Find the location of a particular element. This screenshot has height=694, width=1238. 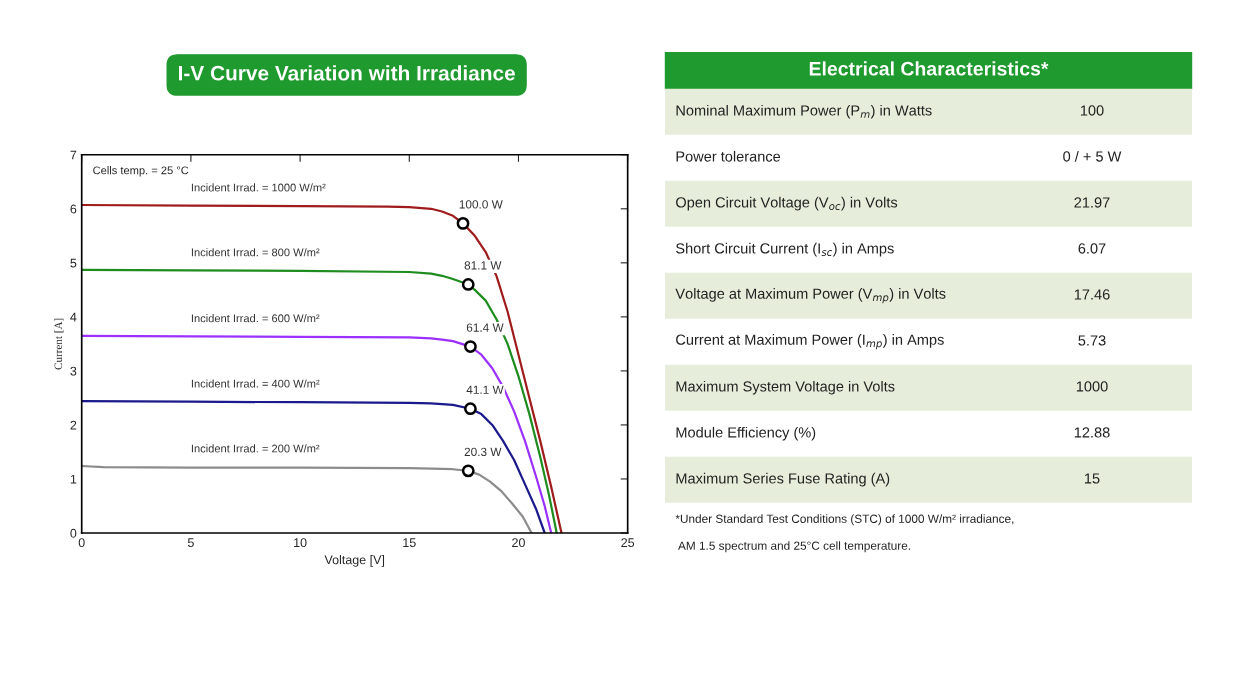

text: 1000 is located at coordinates (1092, 386).